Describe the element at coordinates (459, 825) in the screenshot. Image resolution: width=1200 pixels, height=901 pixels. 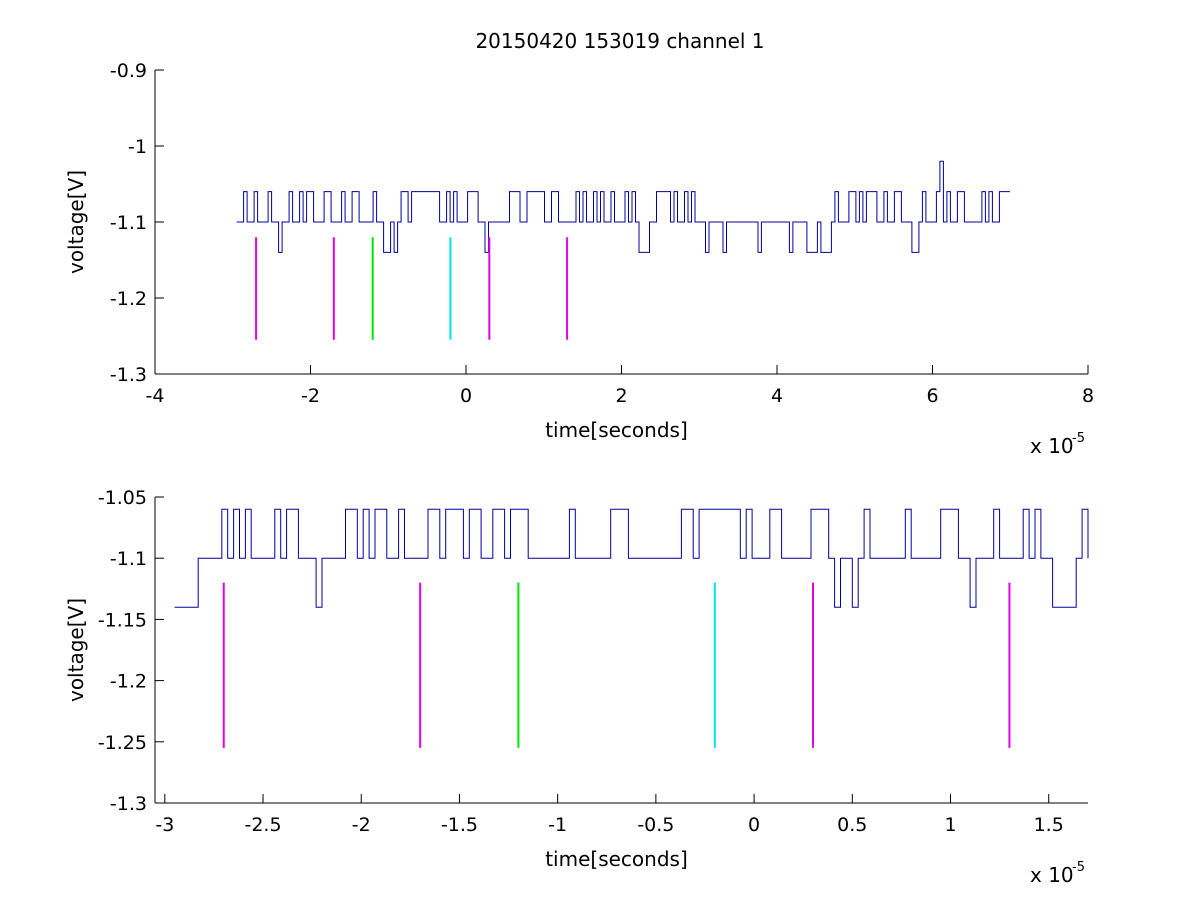
I see `x-tick-label: -1.5` at that location.